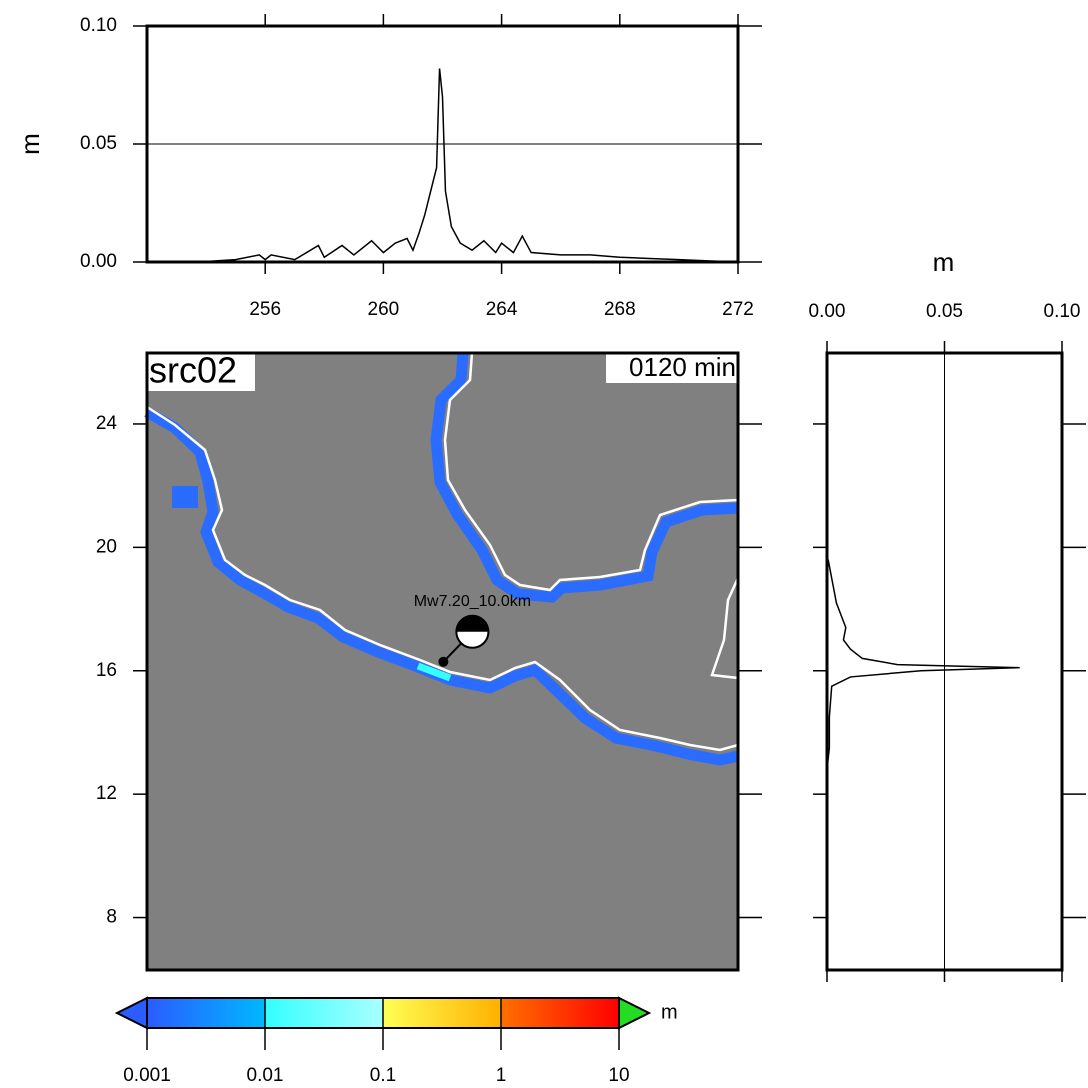 The image size is (1088, 1088). I want to click on wave-peak, so click(434, 672).